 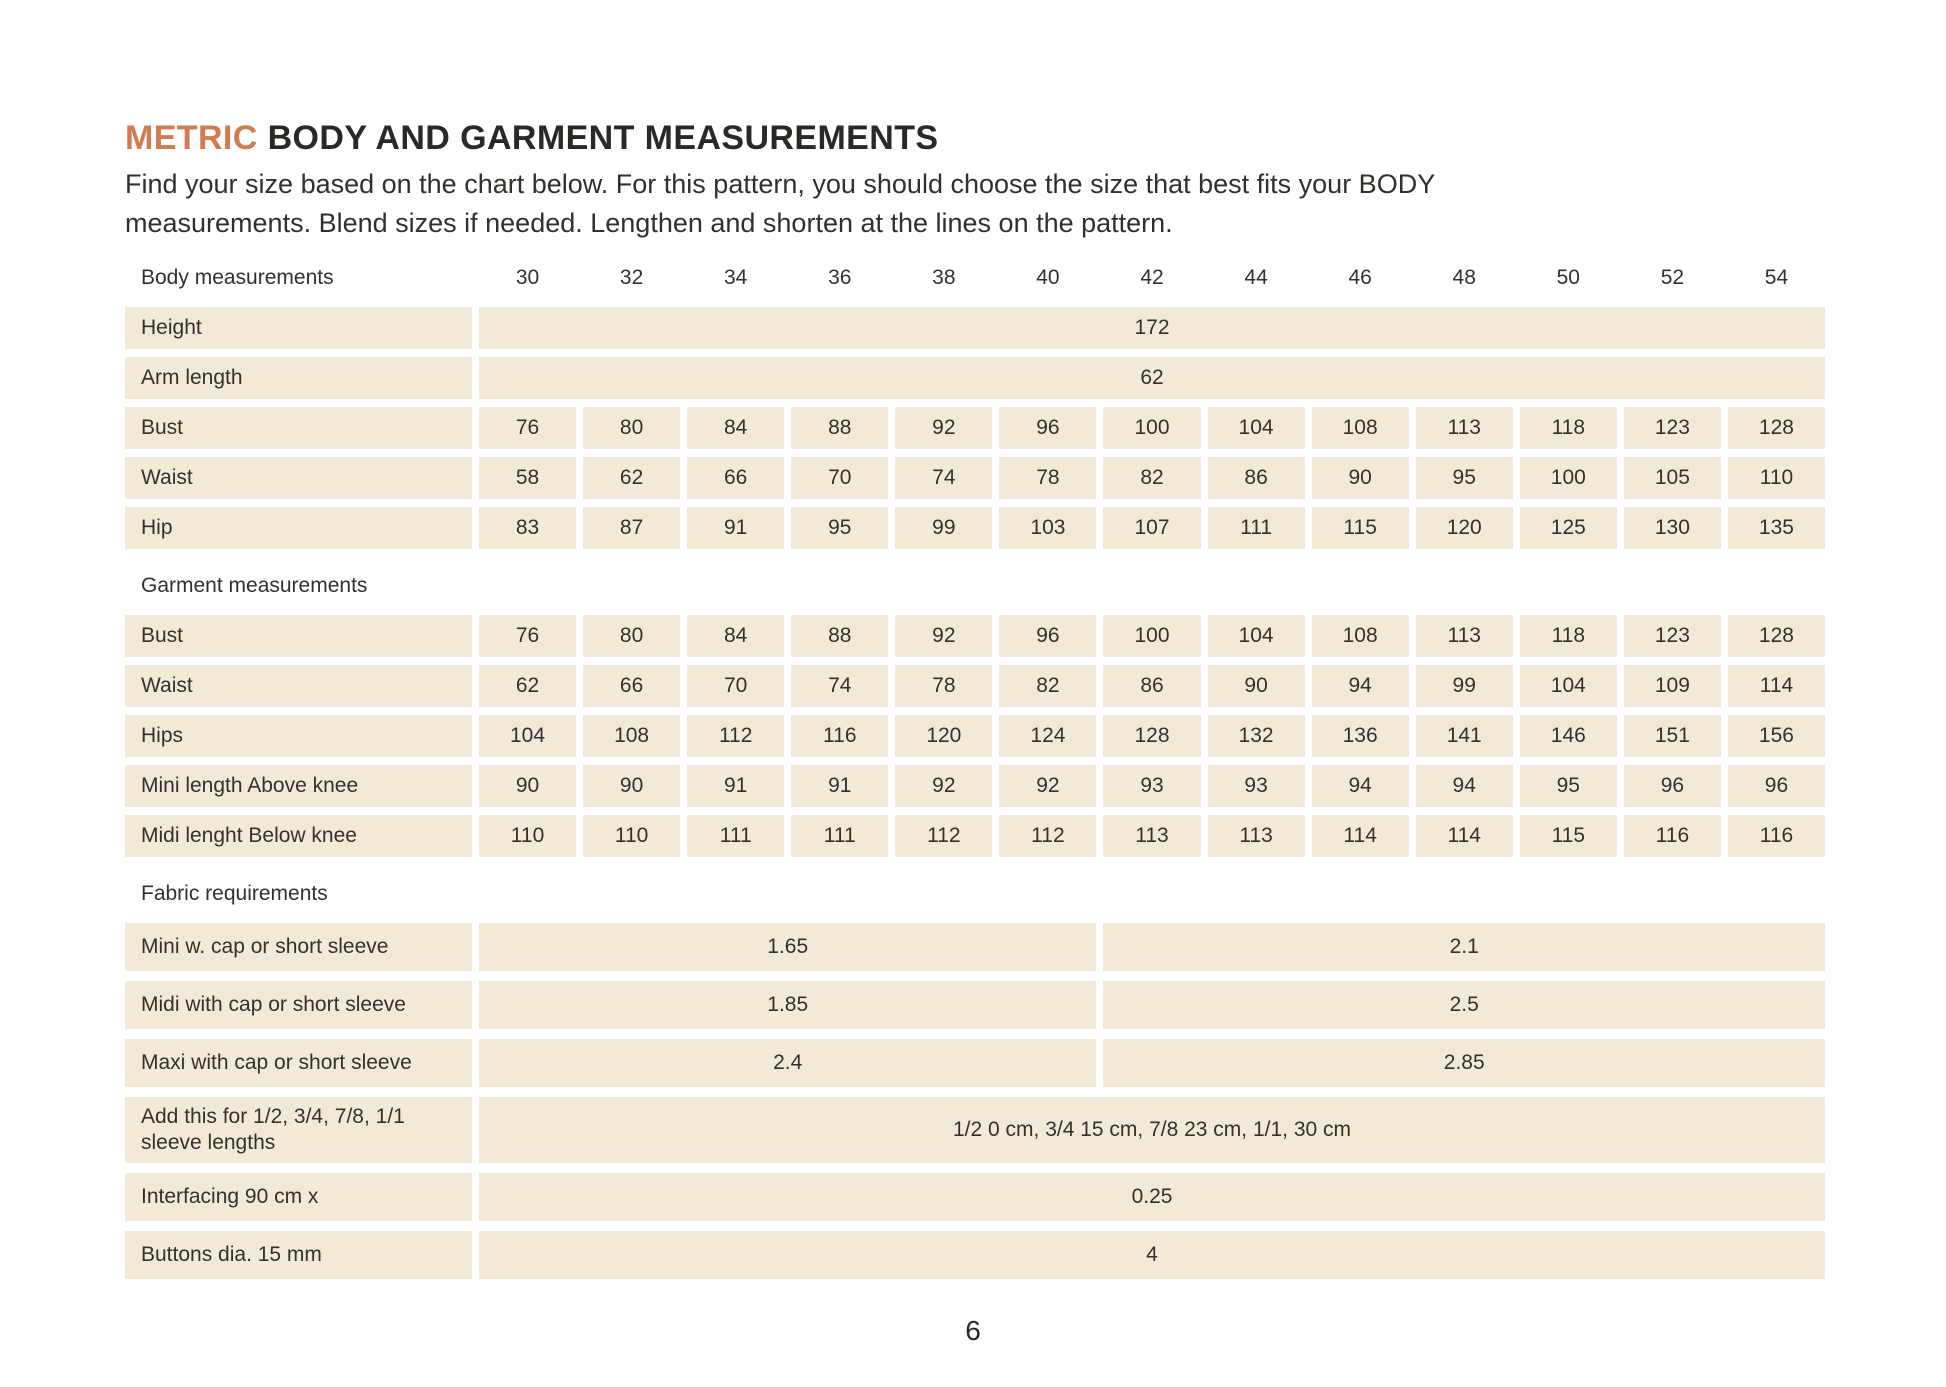 I want to click on fabric-span-value: 4, so click(x=1152, y=1255).